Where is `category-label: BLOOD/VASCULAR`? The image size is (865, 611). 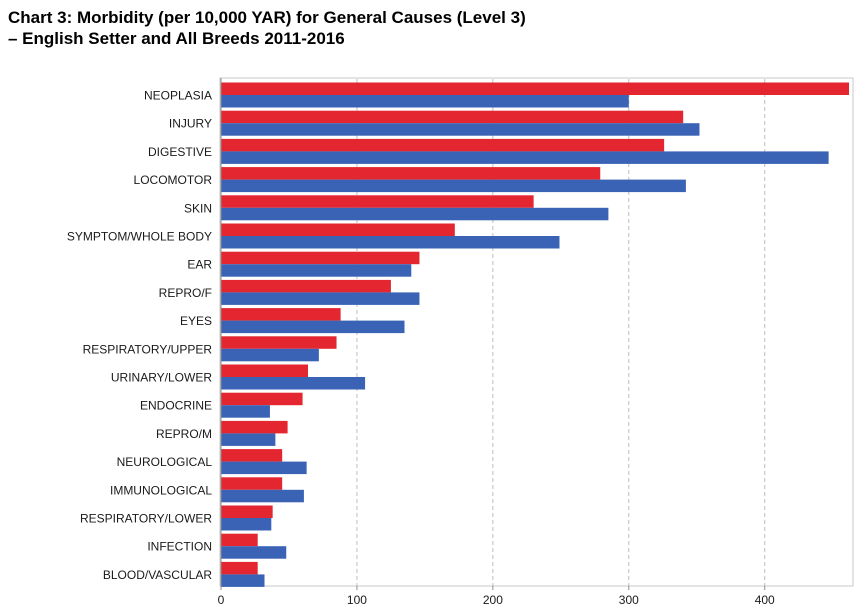
category-label: BLOOD/VASCULAR is located at coordinates (157, 575).